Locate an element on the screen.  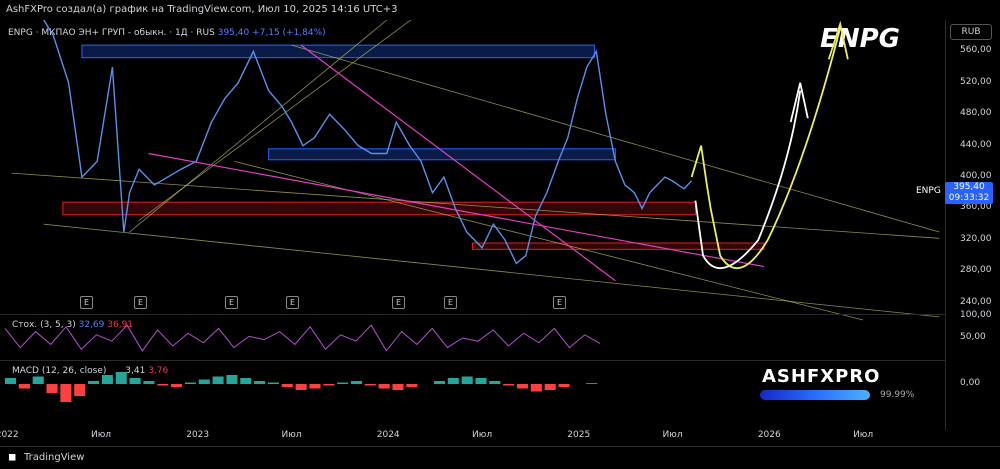
white-projection-path is located at coordinates (748, 180).